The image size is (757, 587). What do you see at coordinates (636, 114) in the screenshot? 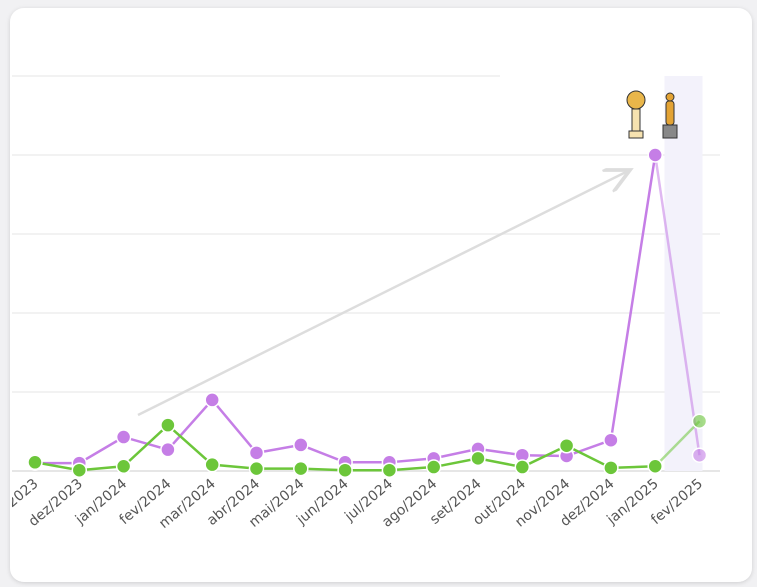
I see `trophy-icon` at bounding box center [636, 114].